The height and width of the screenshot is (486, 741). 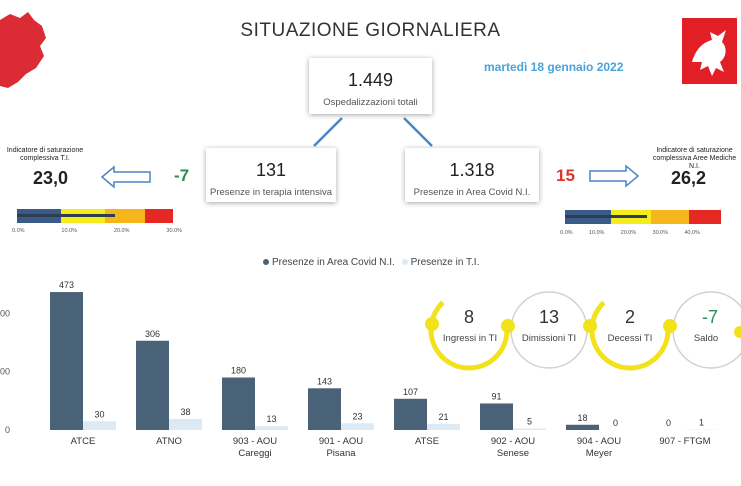 What do you see at coordinates (66, 215) in the screenshot?
I see `icu-saturation-marker` at bounding box center [66, 215].